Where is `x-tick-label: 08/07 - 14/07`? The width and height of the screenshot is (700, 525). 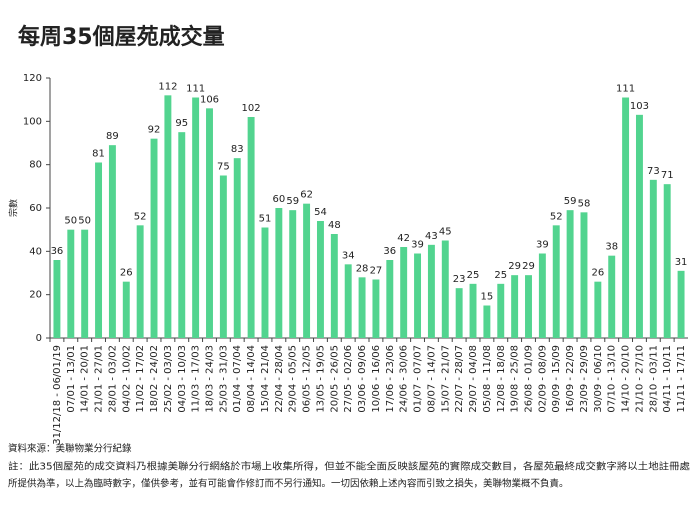
x-tick-label: 08/07 - 14/07 is located at coordinates (431, 379).